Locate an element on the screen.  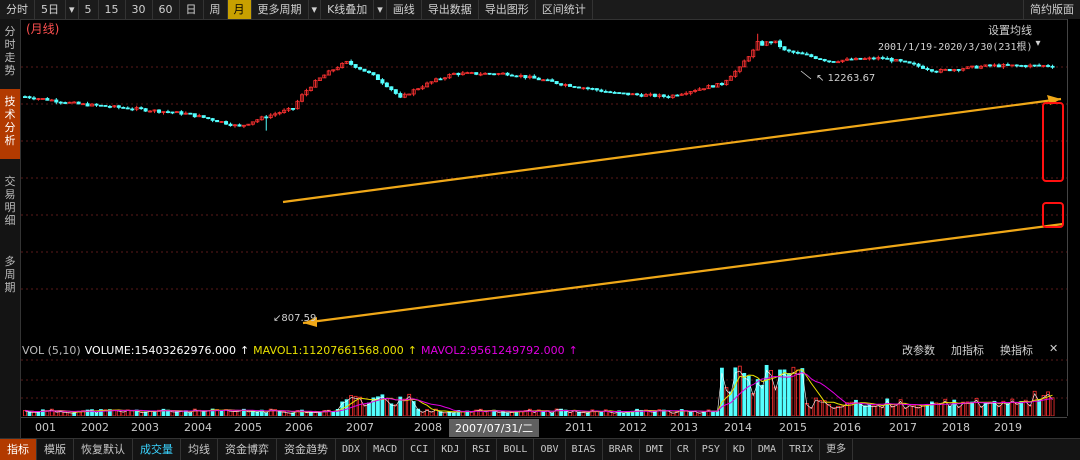
toolbar-item: 15 is located at coordinates (112, 9).